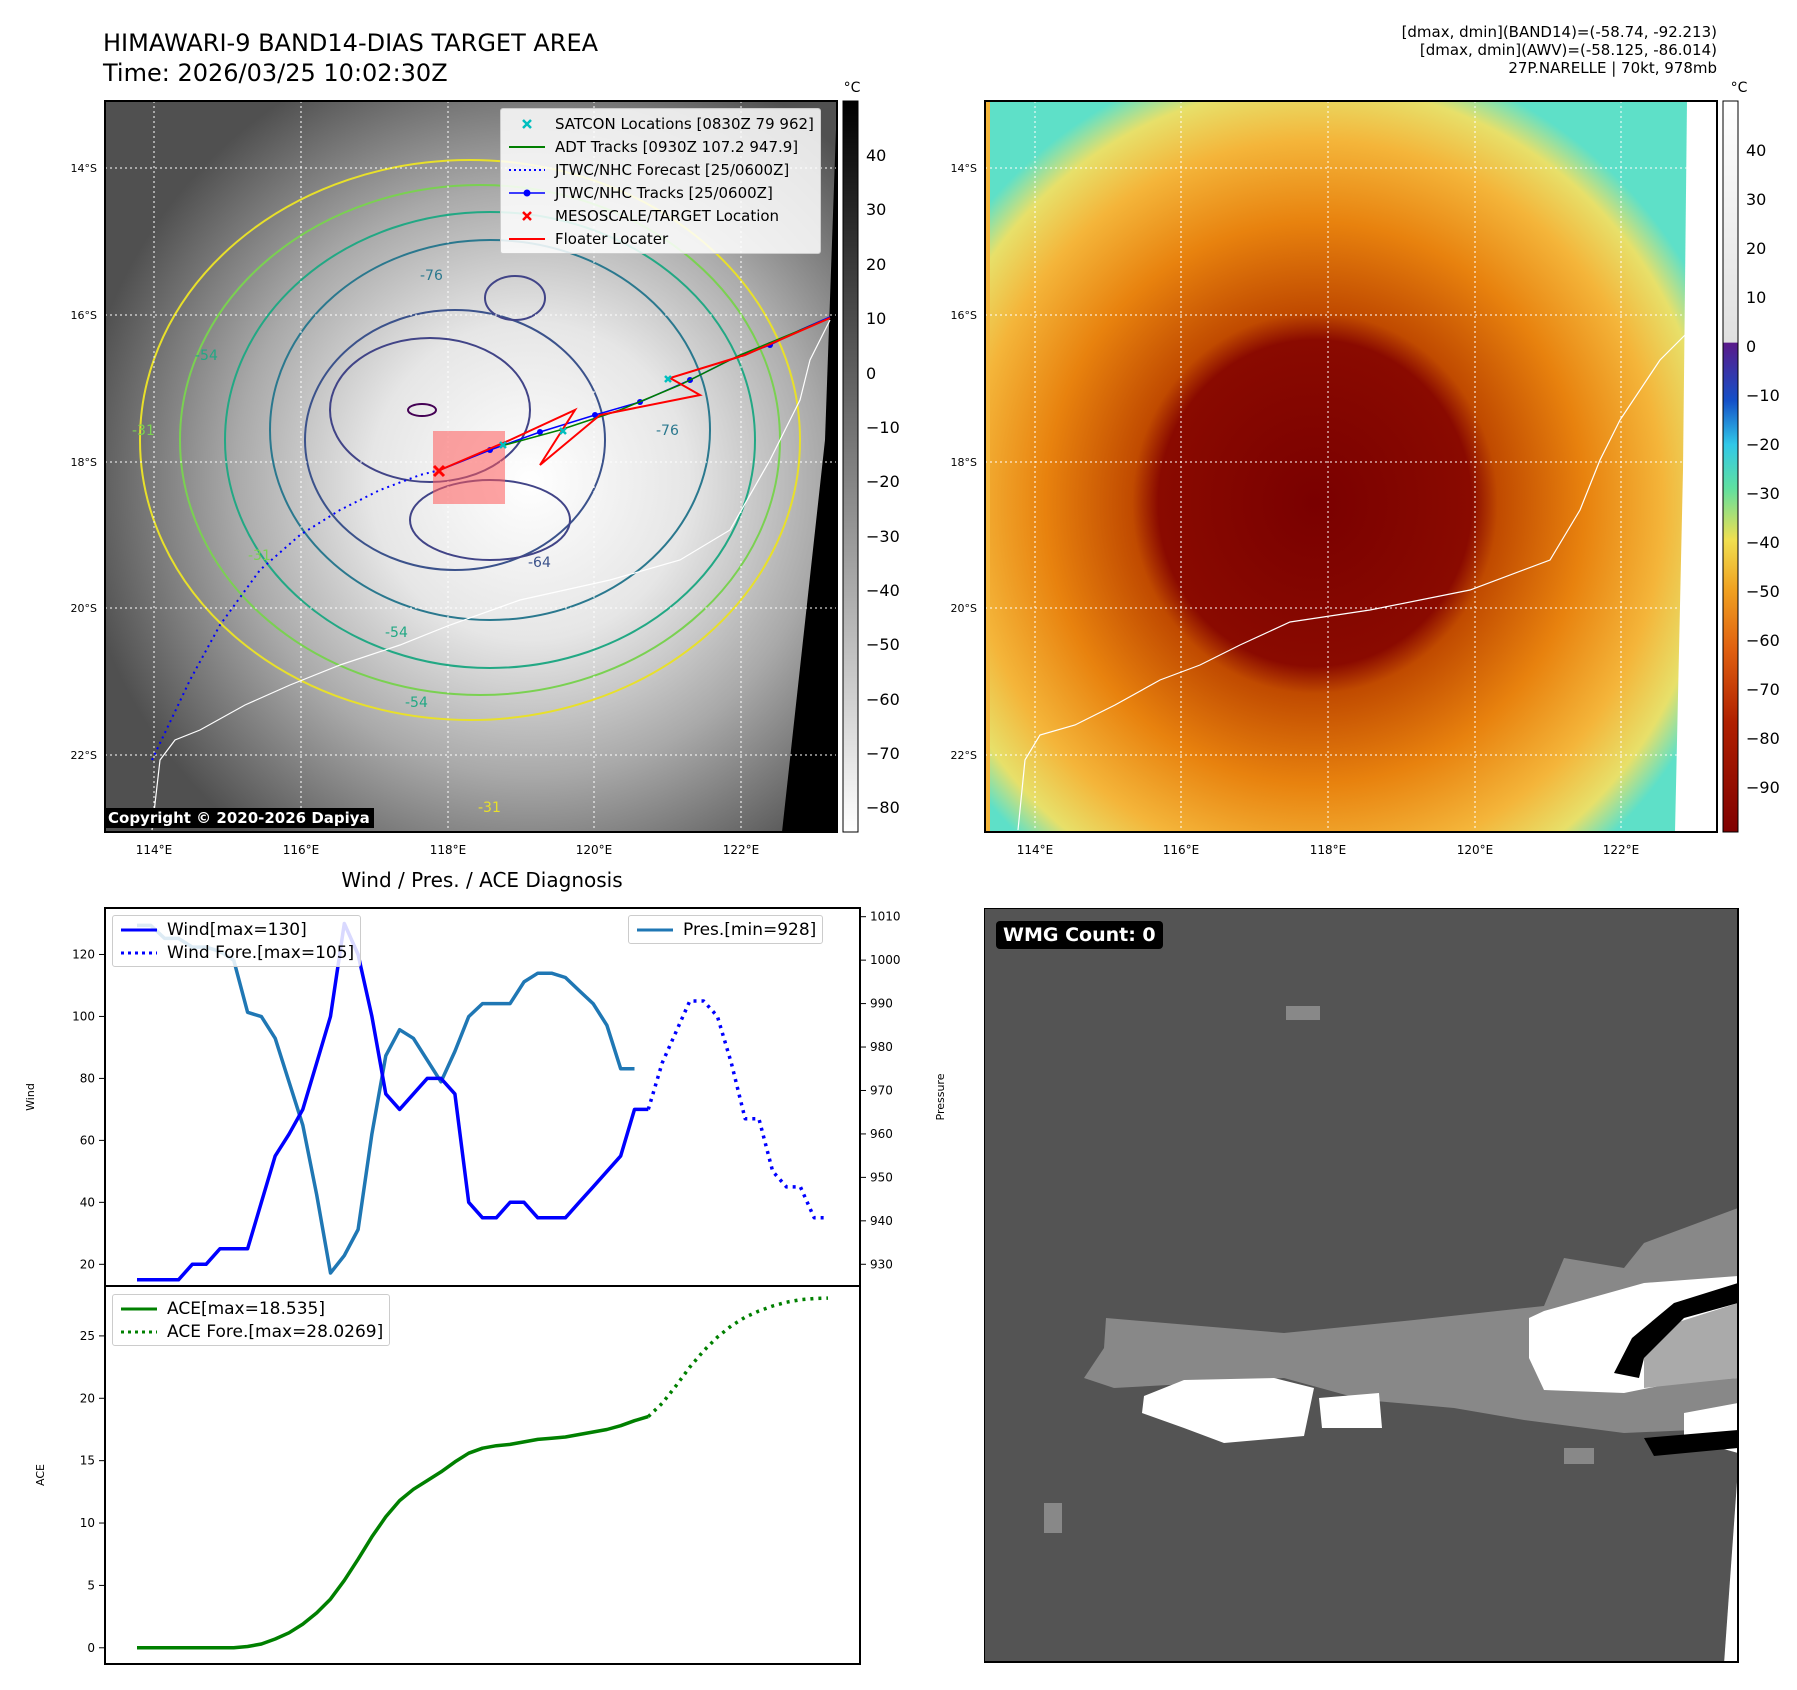  What do you see at coordinates (750, 929) in the screenshot?
I see `legend-label: Pres.[min=928]` at bounding box center [750, 929].